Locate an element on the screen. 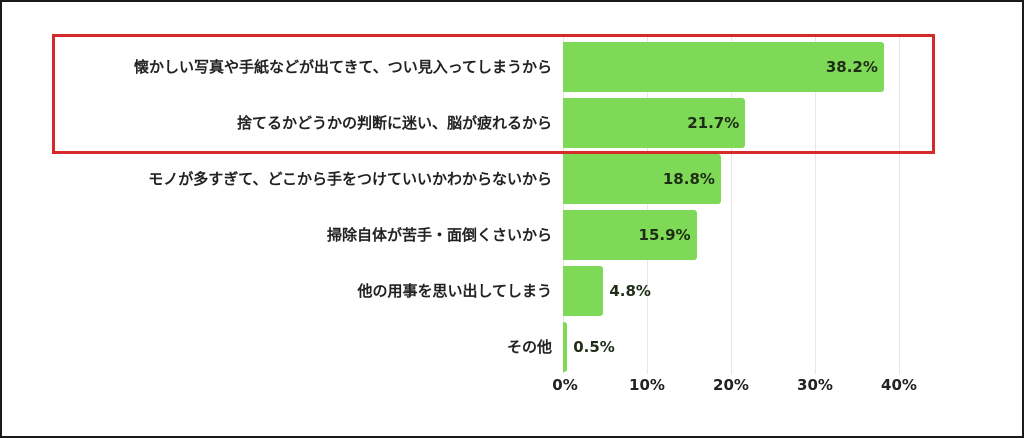 The image size is (1024, 438). x-tick-label: 30% is located at coordinates (815, 385).